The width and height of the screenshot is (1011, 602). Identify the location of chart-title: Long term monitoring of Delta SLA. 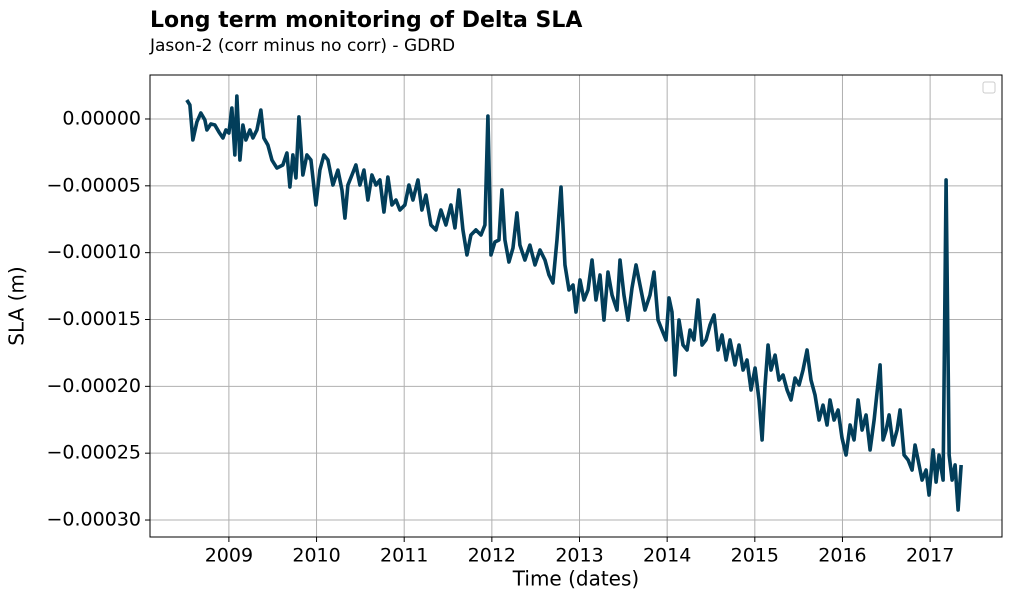
(366, 20).